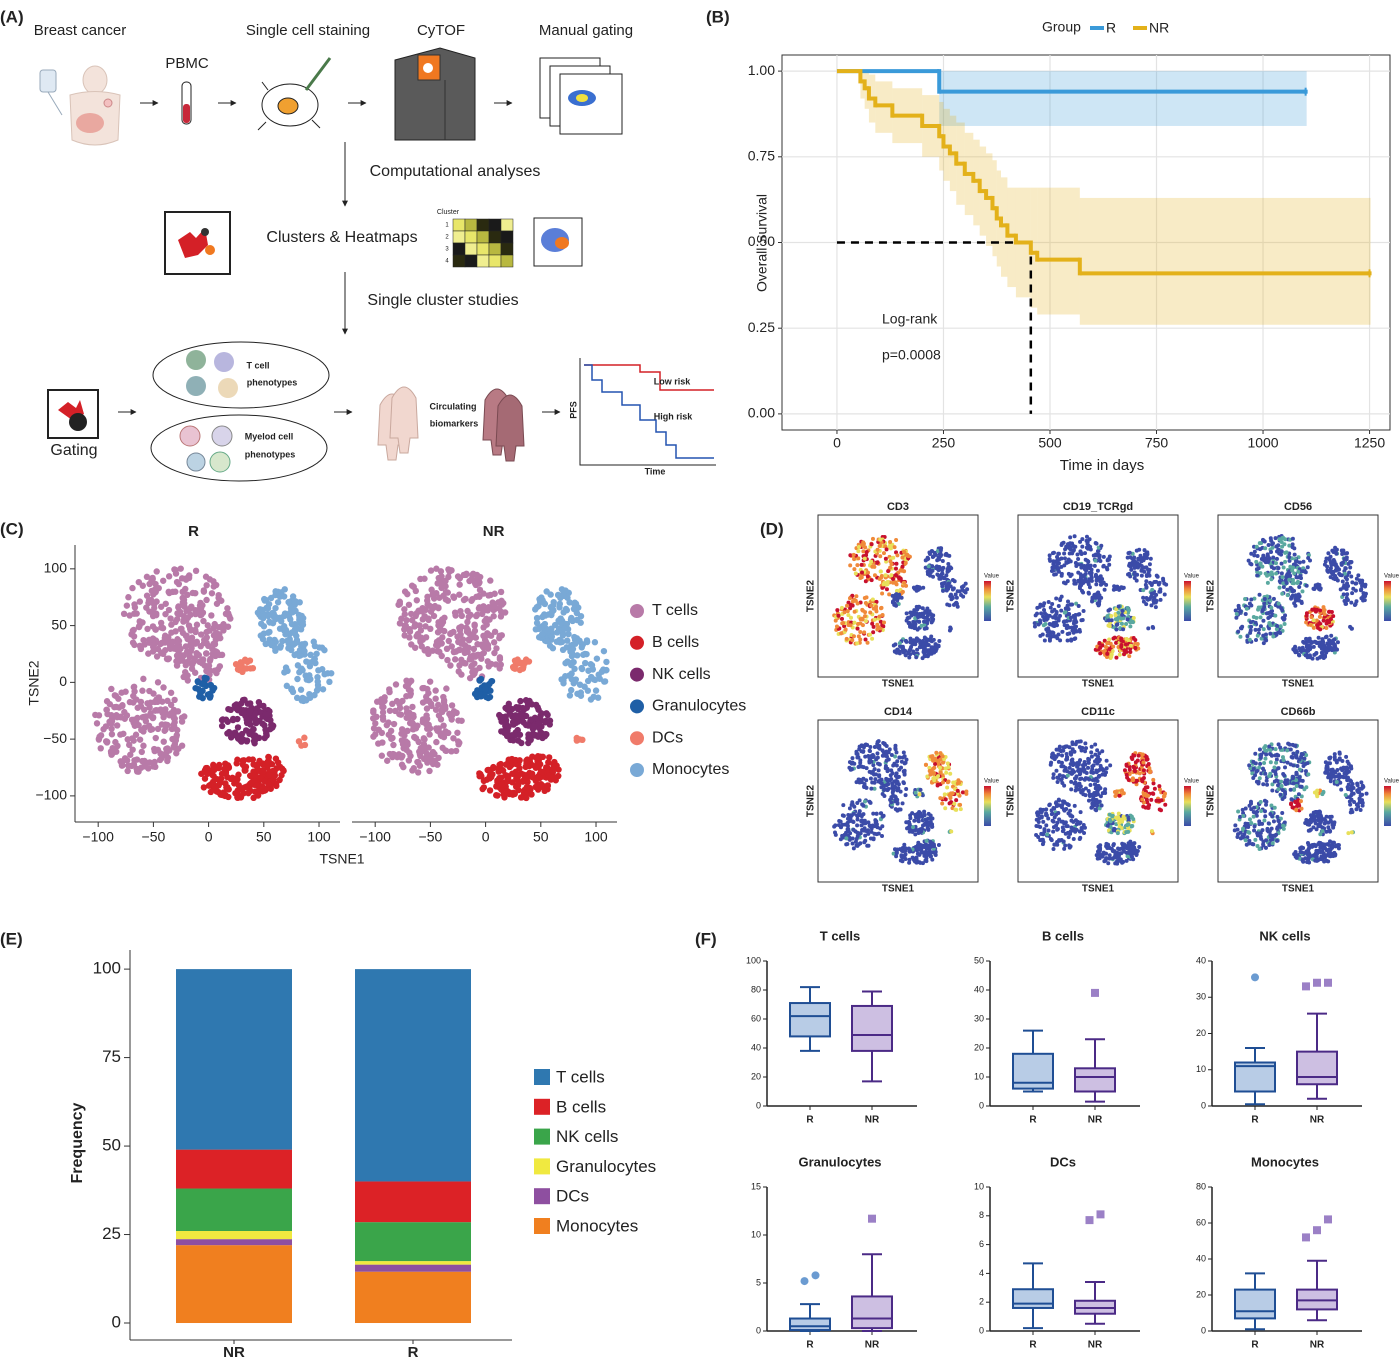  What do you see at coordinates (264, 837) in the screenshot?
I see `x-tick-label: 50` at bounding box center [264, 837].